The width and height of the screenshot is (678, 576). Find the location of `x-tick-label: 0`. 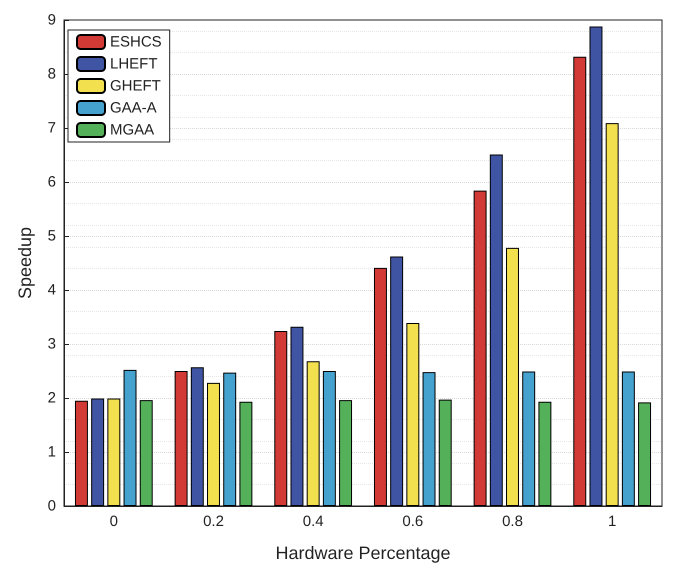

x-tick-label: 0 is located at coordinates (114, 521).